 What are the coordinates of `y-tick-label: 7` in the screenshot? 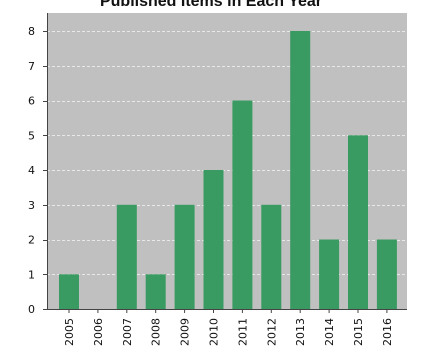 It's located at (31, 66).